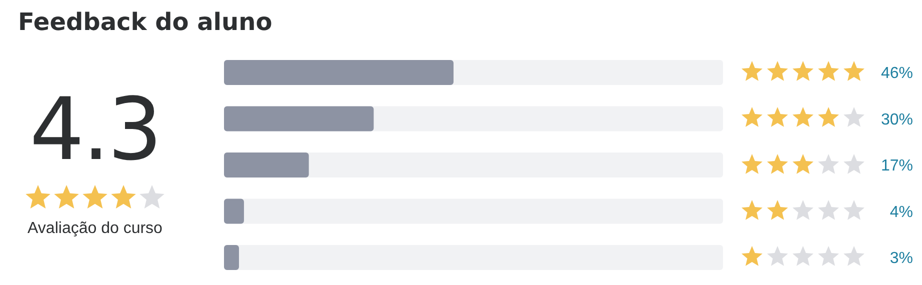 The image size is (922, 285). I want to click on chart-title: Feedback do aluno, so click(145, 22).